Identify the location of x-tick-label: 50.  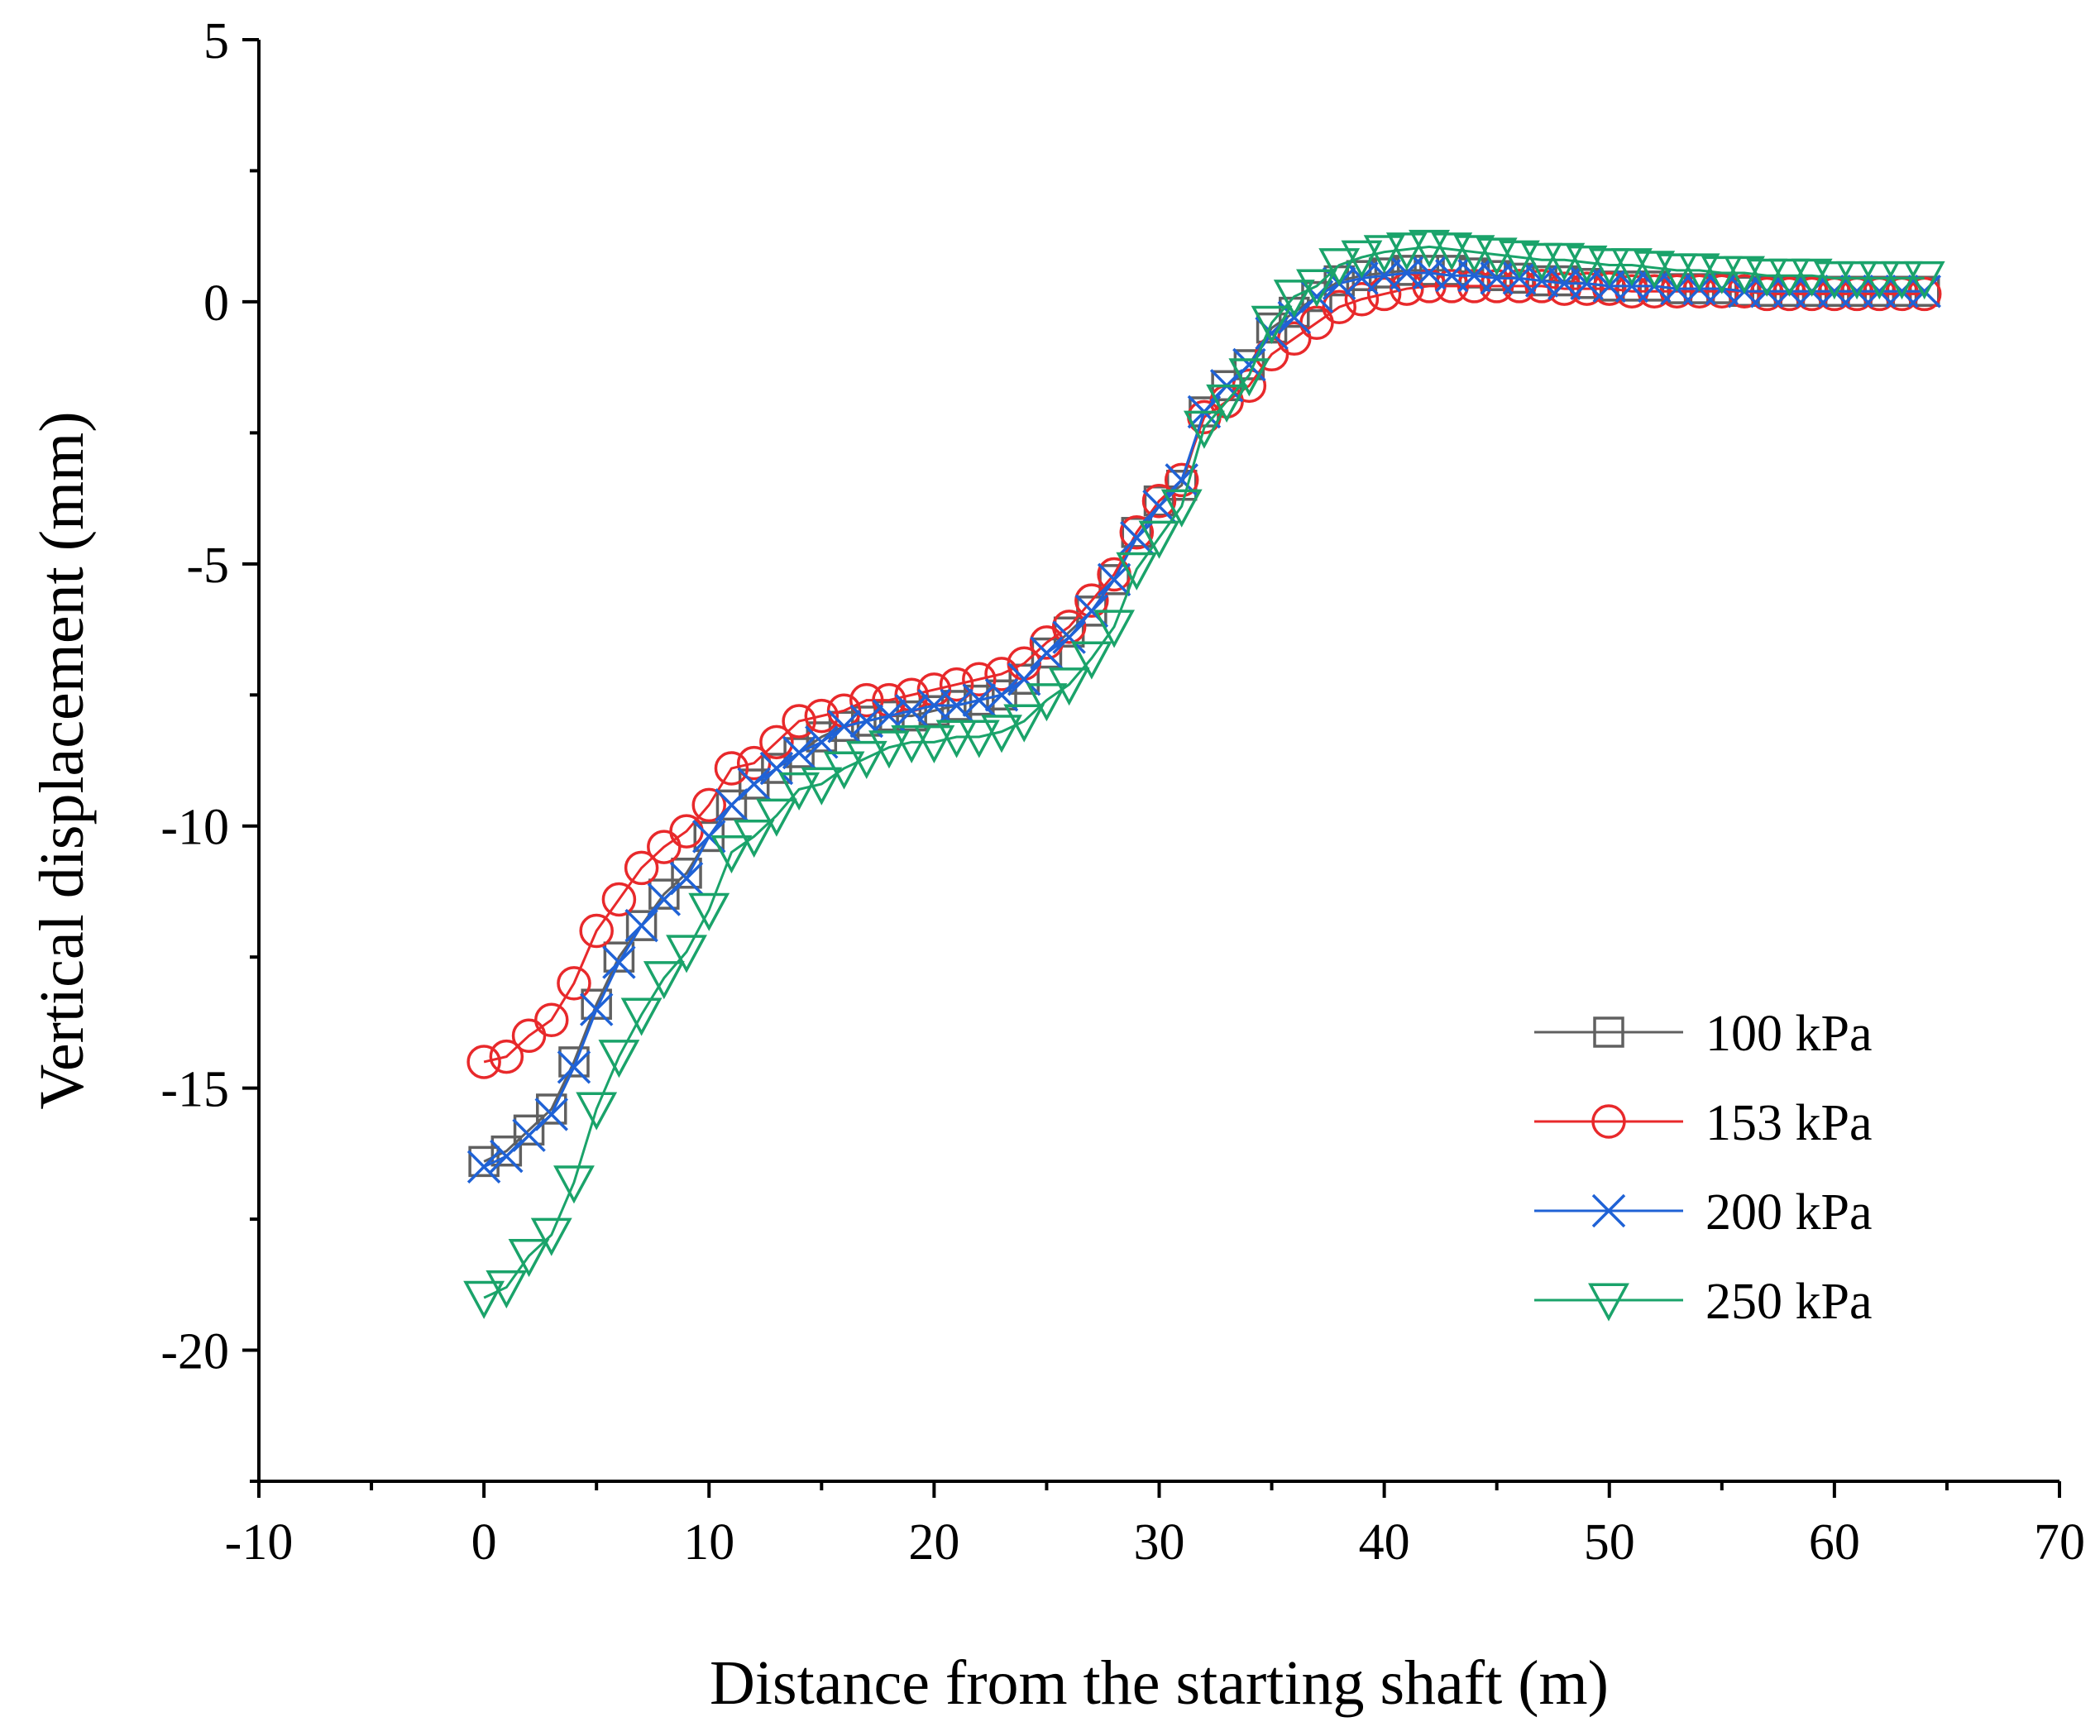
(1609, 1542).